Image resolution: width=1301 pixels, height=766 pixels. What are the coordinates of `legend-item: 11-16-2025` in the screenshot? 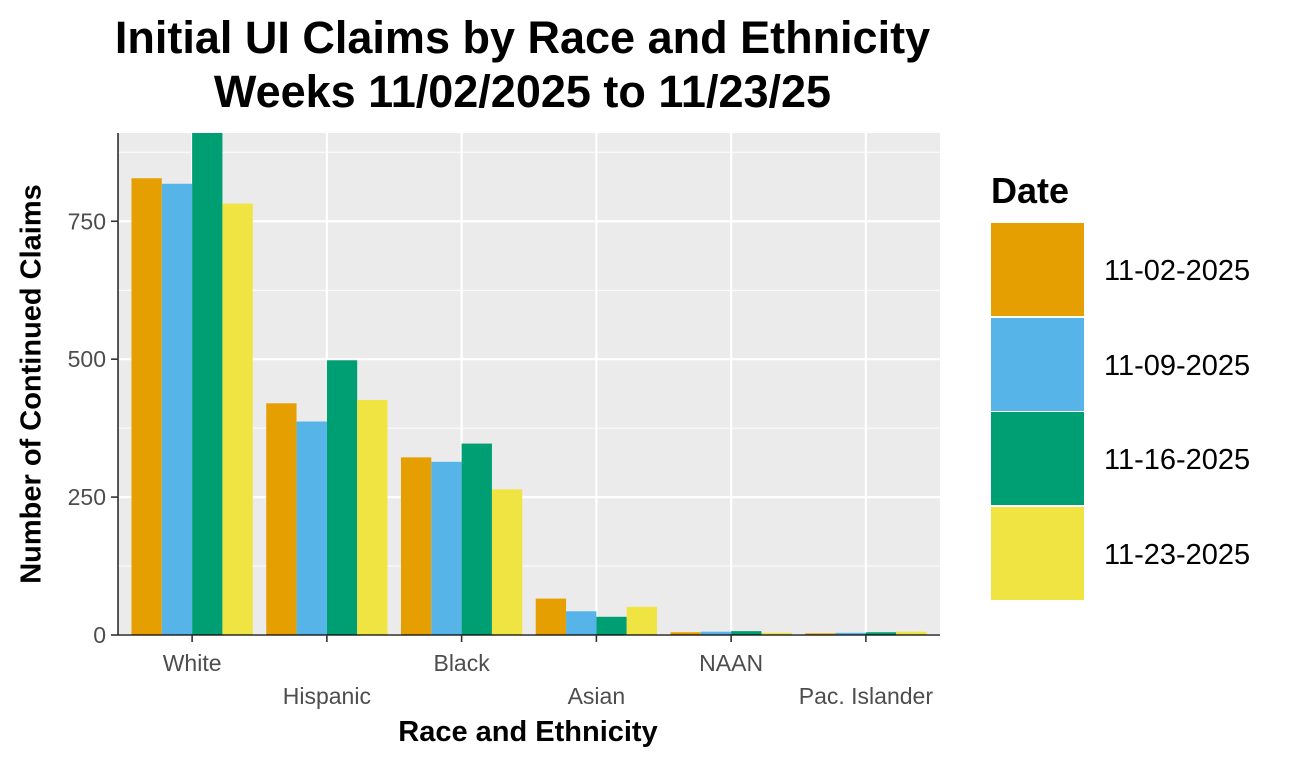 It's located at (1141, 458).